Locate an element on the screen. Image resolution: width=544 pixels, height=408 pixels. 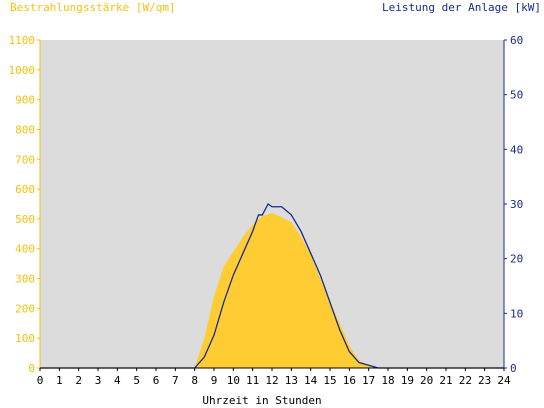
x-tick-label: 14 is located at coordinates (311, 380).